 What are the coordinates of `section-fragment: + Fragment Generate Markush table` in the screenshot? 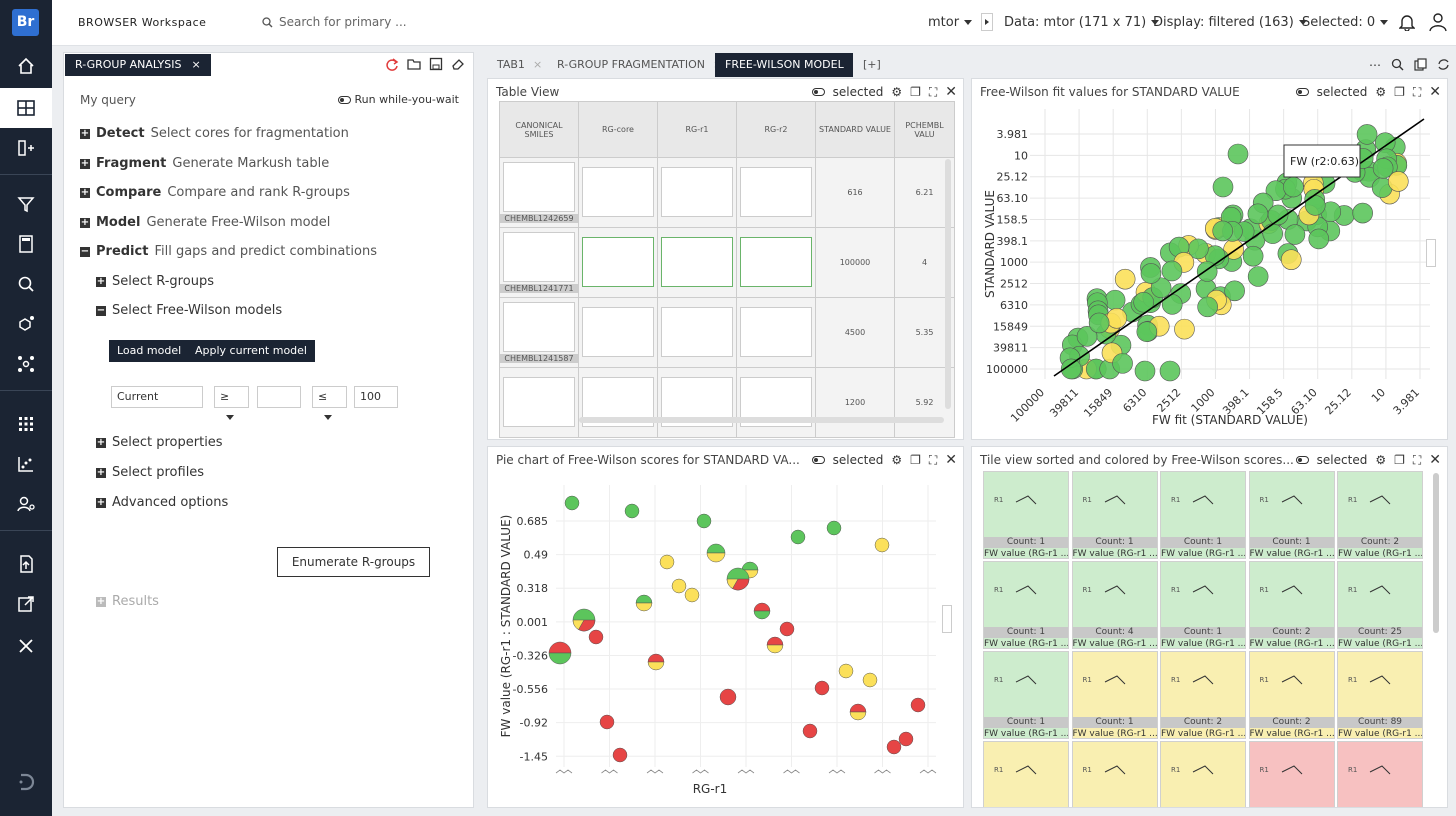 It's located at (205, 163).